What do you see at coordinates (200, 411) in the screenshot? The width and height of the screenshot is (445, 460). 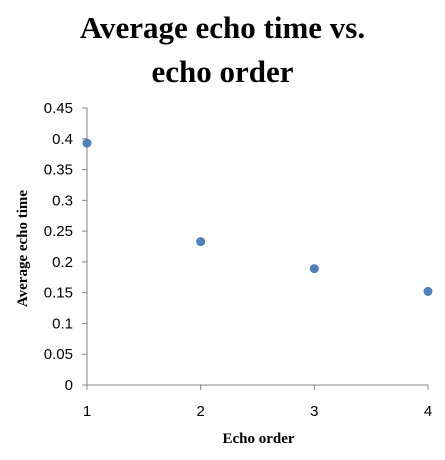 I see `x-tick-label: 2` at bounding box center [200, 411].